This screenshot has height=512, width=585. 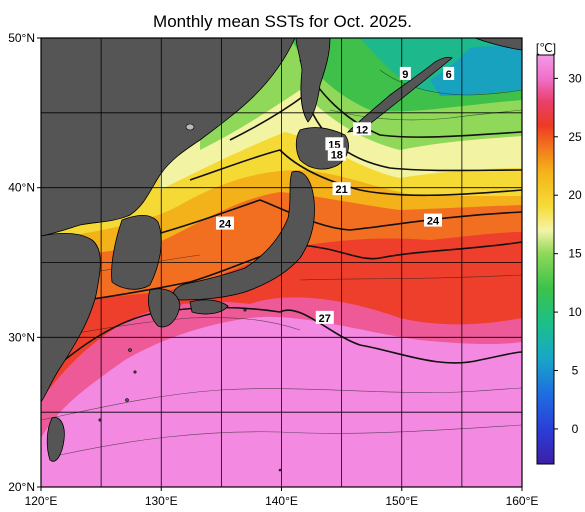 What do you see at coordinates (575, 371) in the screenshot?
I see `colorbar-tick-label: 5` at bounding box center [575, 371].